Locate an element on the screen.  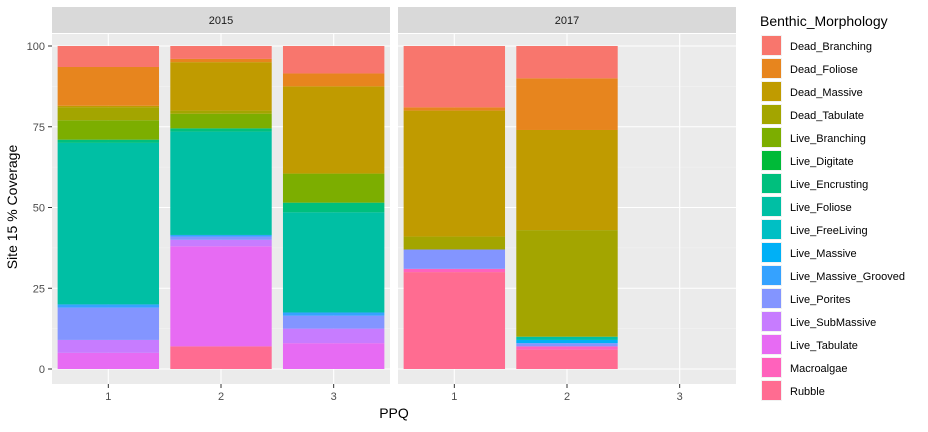
y-tick-label: 75 is located at coordinates (39, 128).